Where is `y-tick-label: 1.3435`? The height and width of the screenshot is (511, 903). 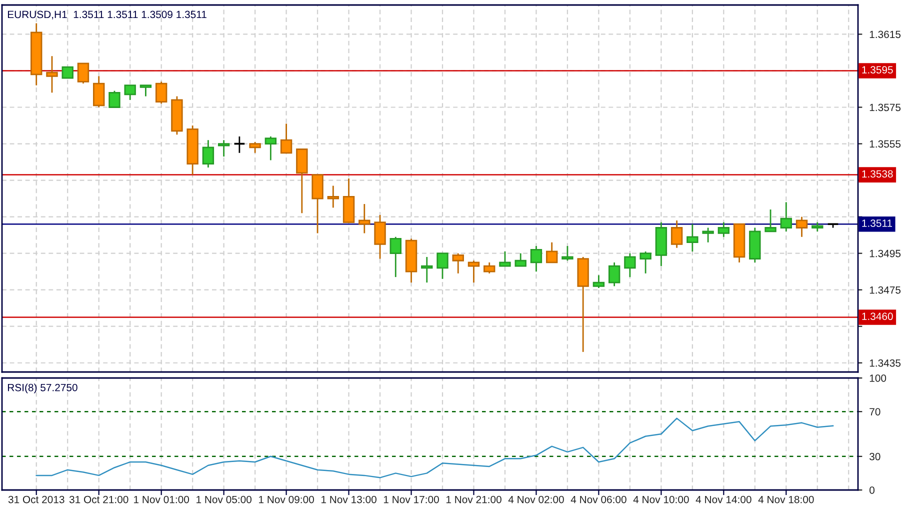 y-tick-label: 1.3435 is located at coordinates (885, 363).